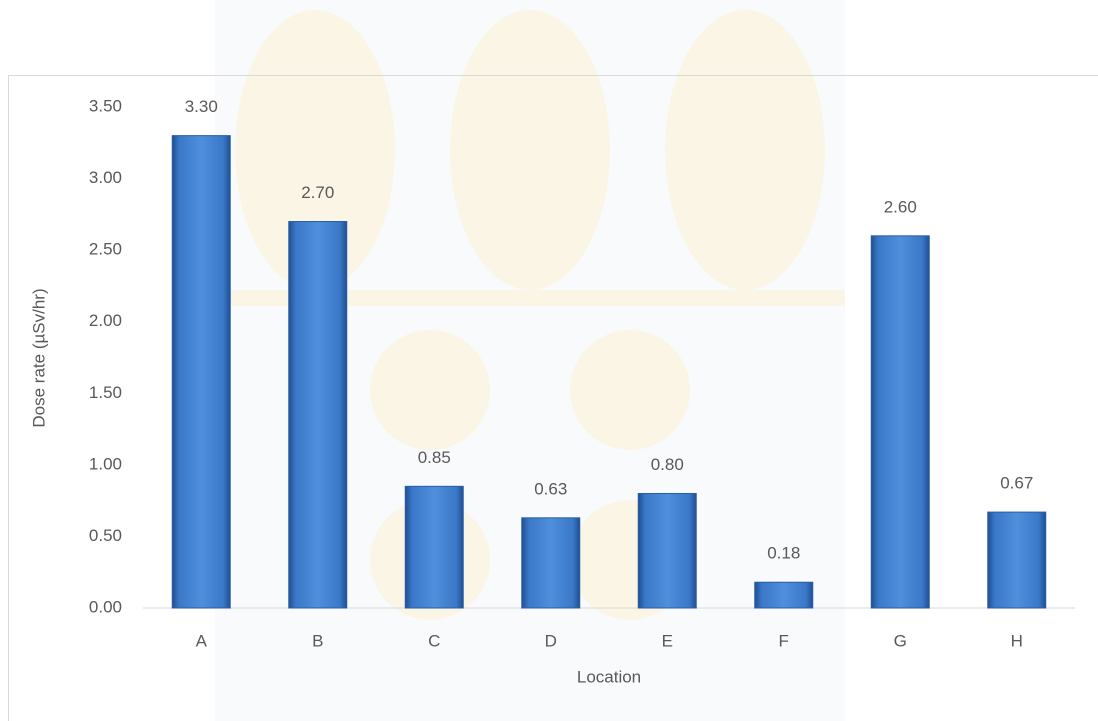 This screenshot has width=1098, height=721. I want to click on data-label: 0.63, so click(550, 488).